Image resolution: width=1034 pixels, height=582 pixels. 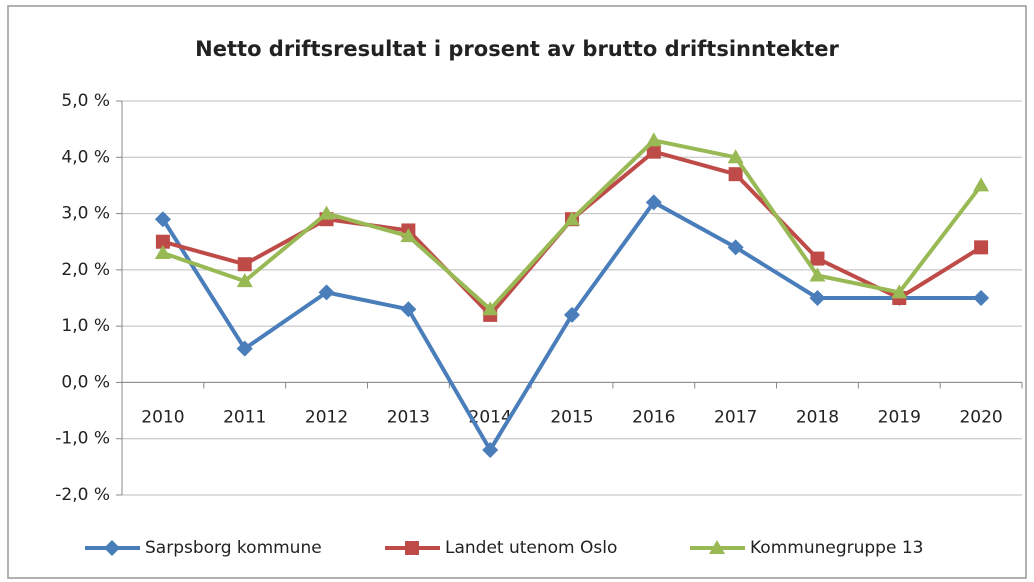 What do you see at coordinates (571, 417) in the screenshot?
I see `x-tick-label: 2015` at bounding box center [571, 417].